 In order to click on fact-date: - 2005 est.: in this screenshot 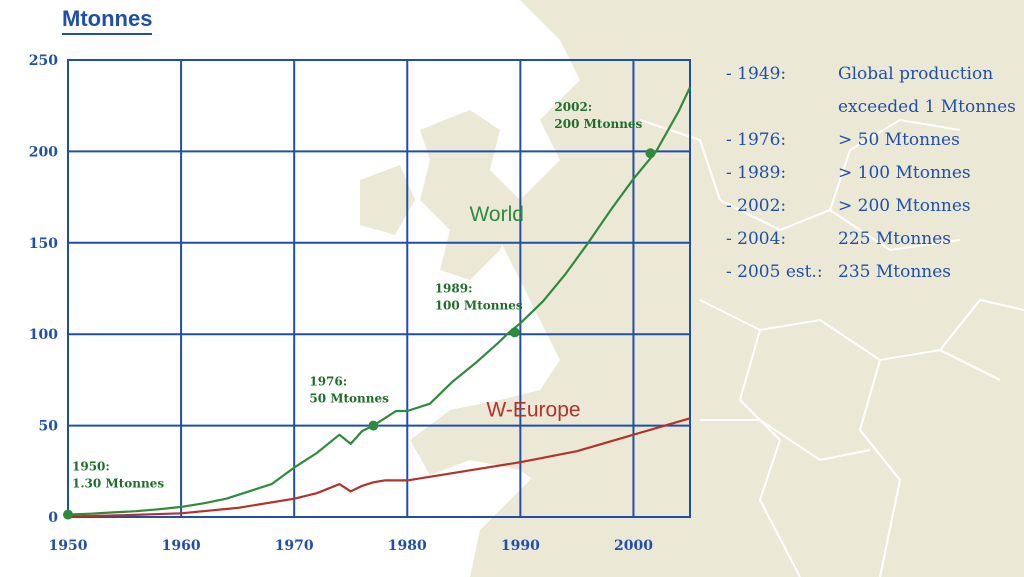, I will do `click(774, 272)`.